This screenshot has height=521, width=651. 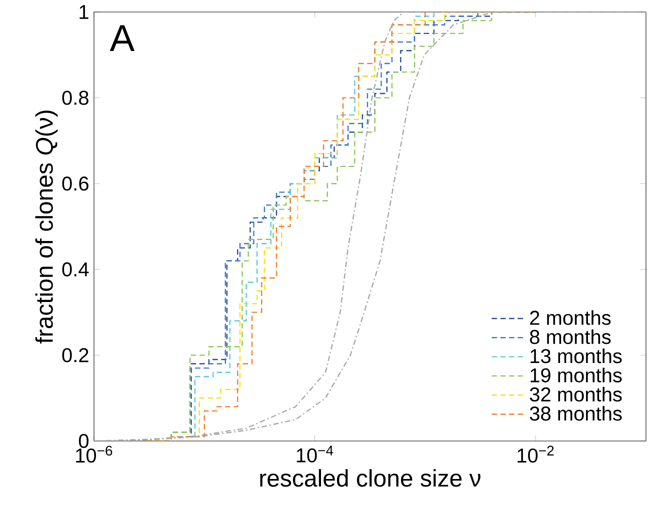 What do you see at coordinates (122, 38) in the screenshot?
I see `annotation: A` at bounding box center [122, 38].